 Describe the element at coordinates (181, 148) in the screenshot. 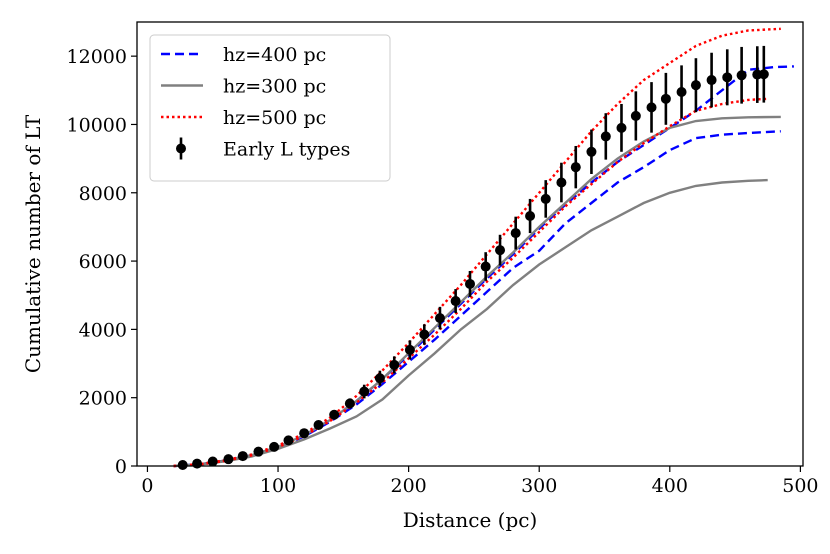

I see `legend-marker` at that location.